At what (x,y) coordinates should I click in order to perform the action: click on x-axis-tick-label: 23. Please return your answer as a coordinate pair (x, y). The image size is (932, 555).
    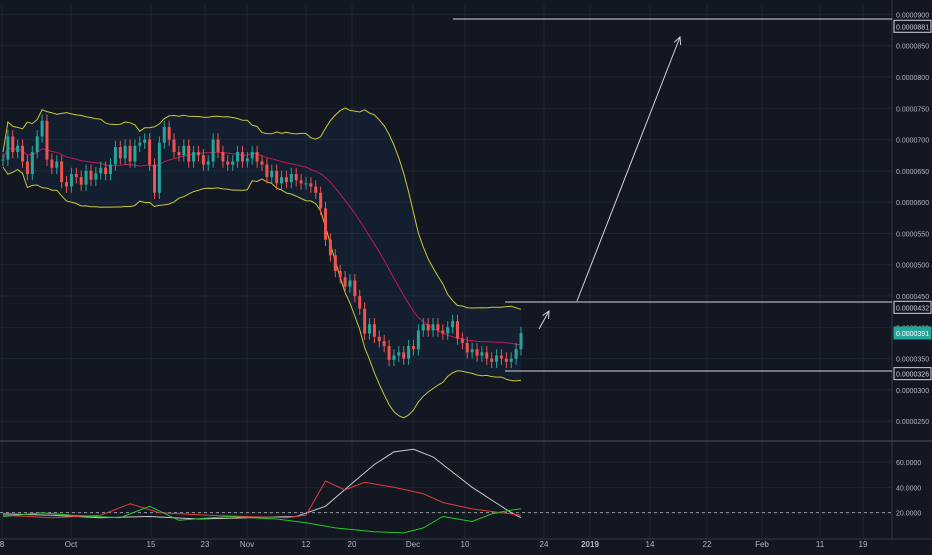
    Looking at the image, I should click on (205, 544).